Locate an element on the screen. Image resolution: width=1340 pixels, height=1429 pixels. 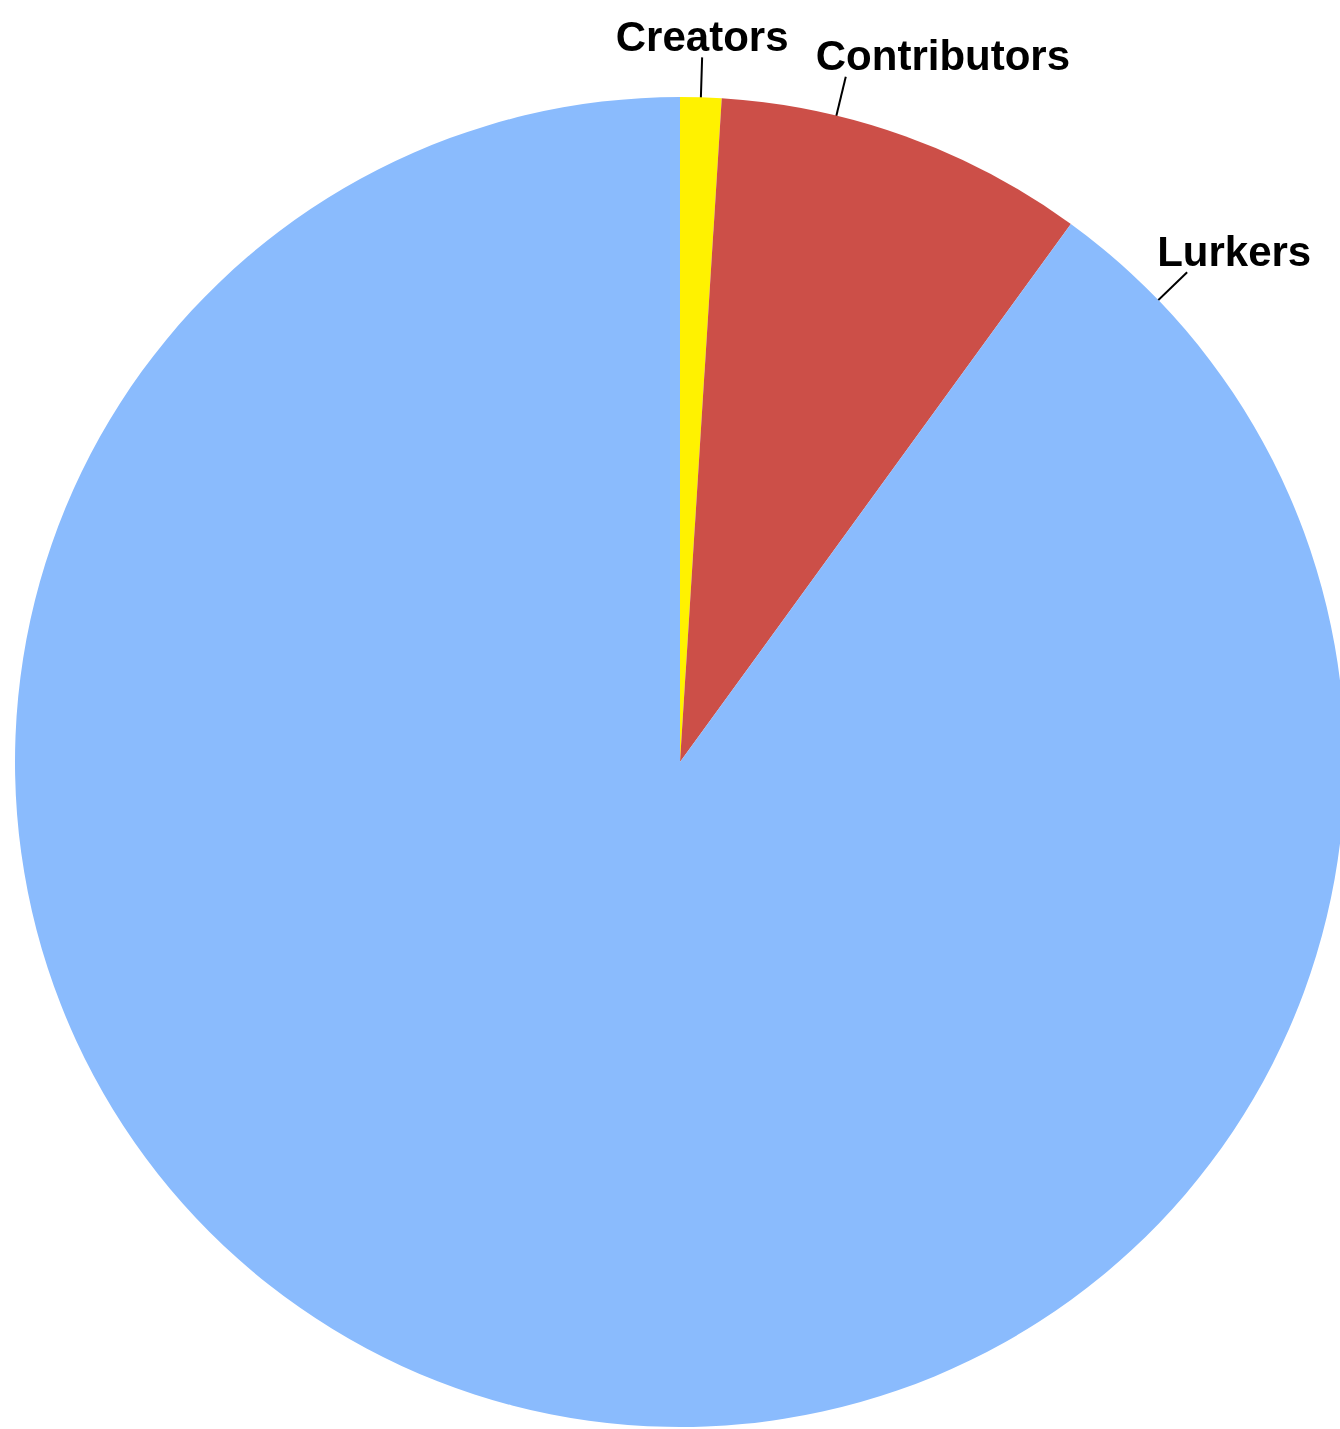
slice-label: Contributors is located at coordinates (943, 56).